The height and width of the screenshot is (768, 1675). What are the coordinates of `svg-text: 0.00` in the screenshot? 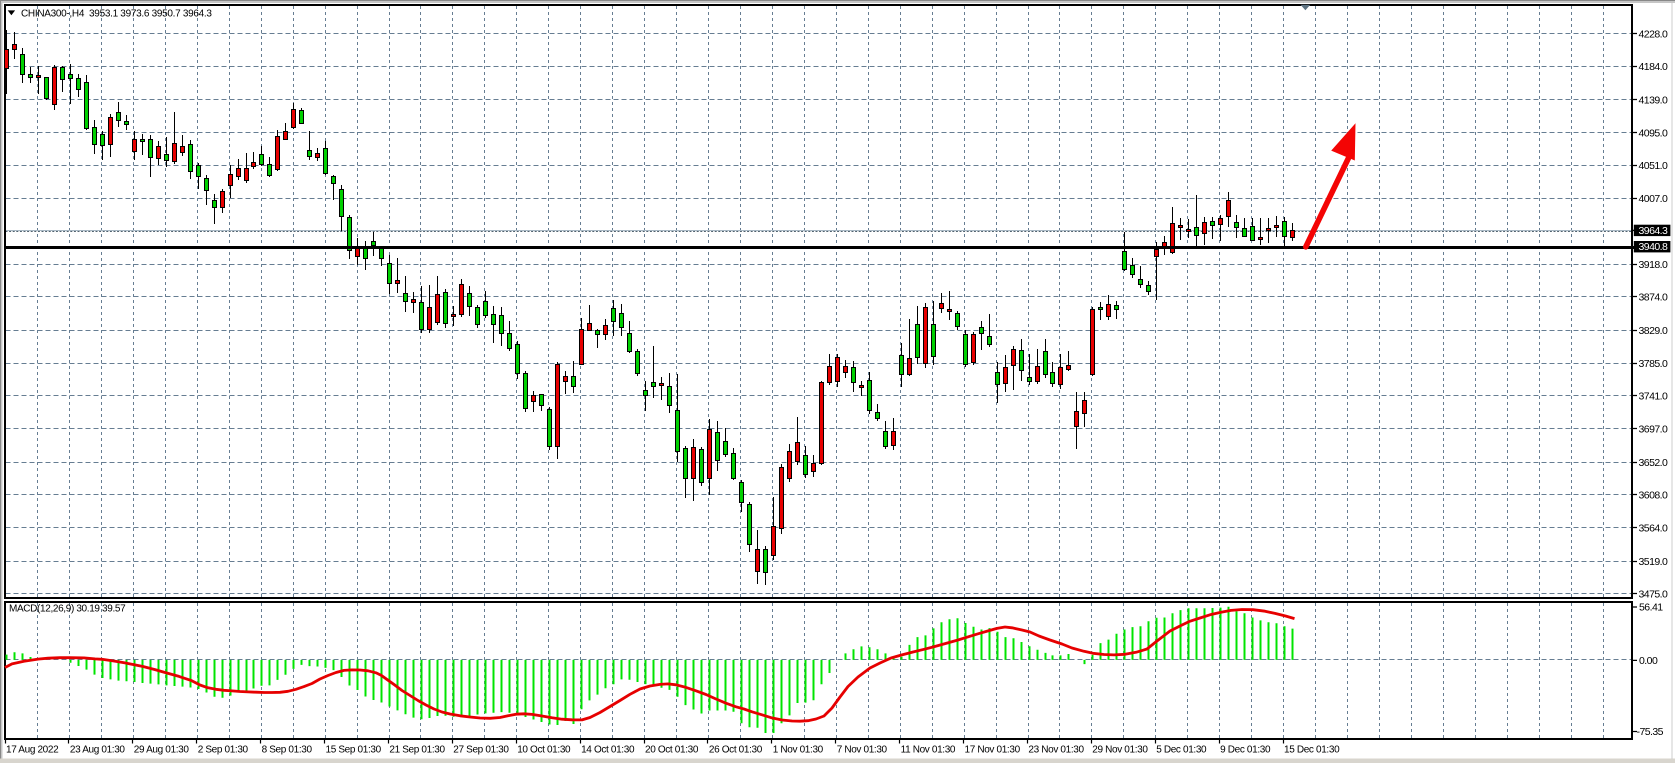 It's located at (1648, 661).